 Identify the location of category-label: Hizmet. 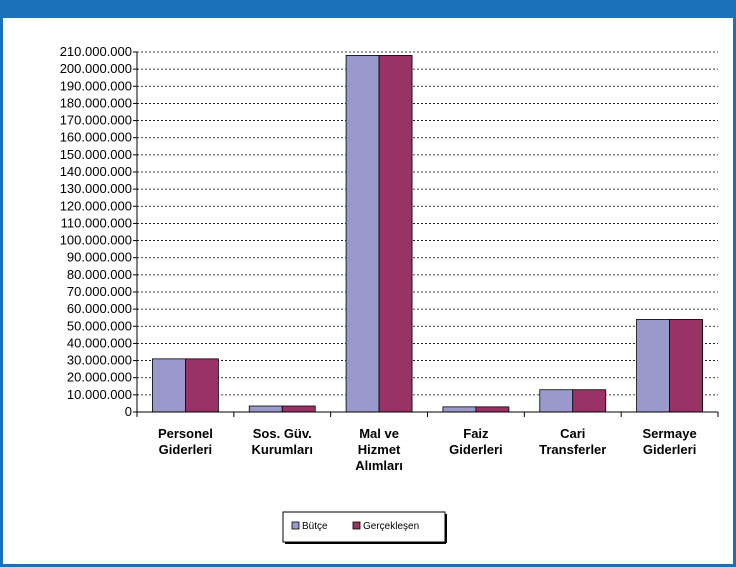
(379, 449).